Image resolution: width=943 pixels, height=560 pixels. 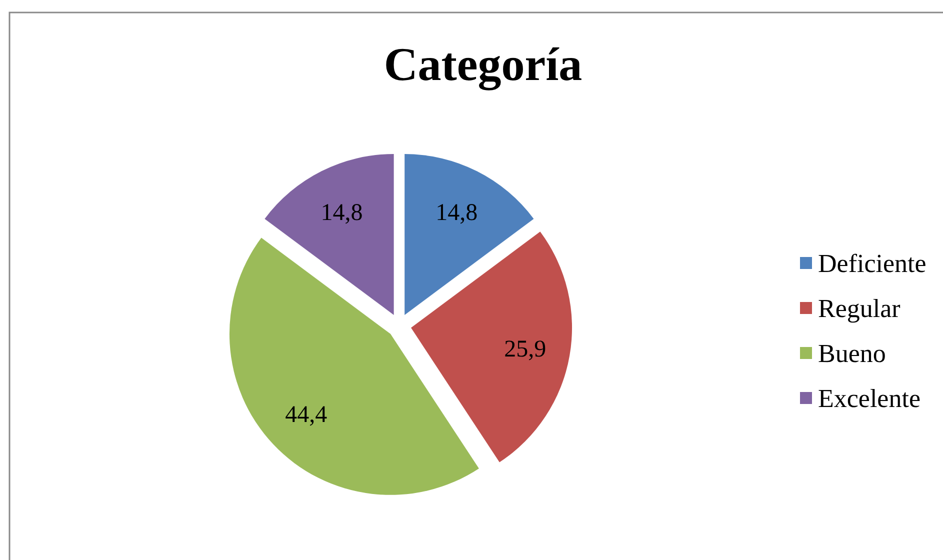 What do you see at coordinates (869, 399) in the screenshot?
I see `legend-label: Excelente` at bounding box center [869, 399].